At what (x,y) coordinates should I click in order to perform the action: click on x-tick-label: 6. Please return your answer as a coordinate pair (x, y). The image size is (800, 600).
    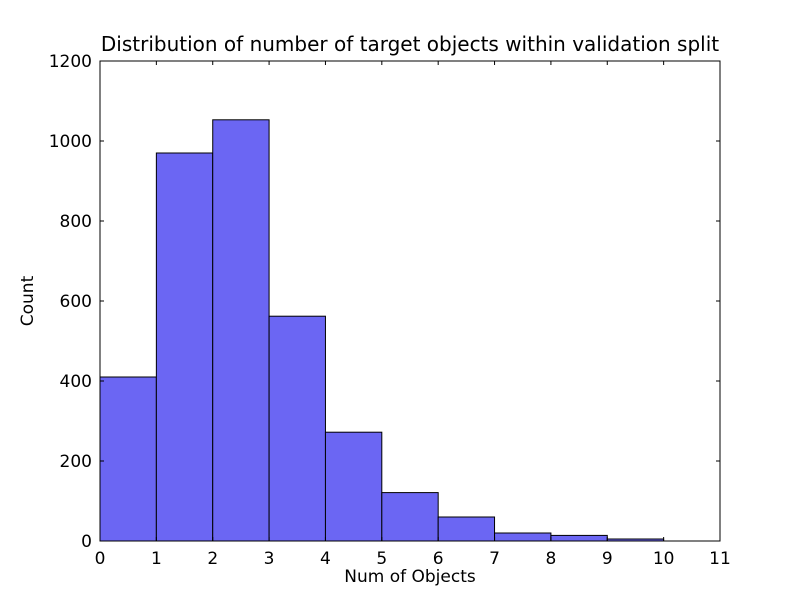
    Looking at the image, I should click on (438, 559).